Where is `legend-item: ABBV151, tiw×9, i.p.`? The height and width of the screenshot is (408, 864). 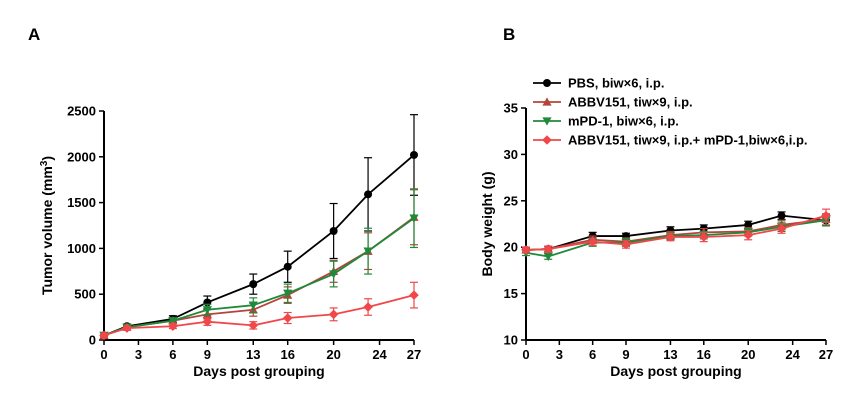
legend-item: ABBV151, tiw×9, i.p. is located at coordinates (613, 102).